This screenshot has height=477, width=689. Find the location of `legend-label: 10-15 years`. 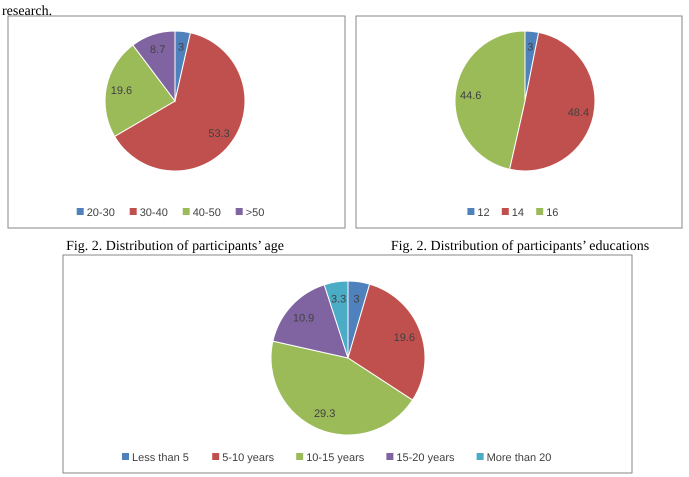

legend-label: 10-15 years is located at coordinates (335, 458).